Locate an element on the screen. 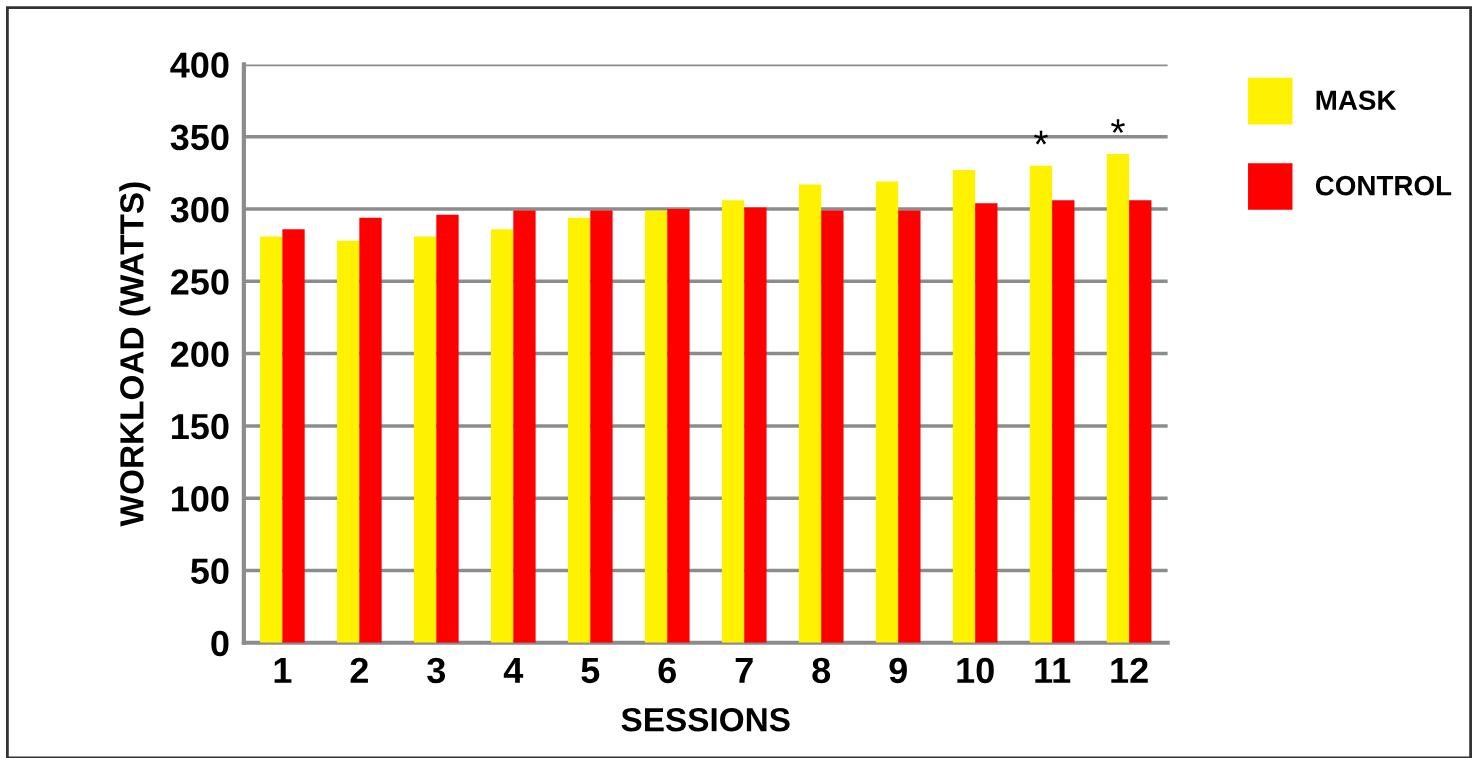  y-tick-label: 0 is located at coordinates (220, 643).